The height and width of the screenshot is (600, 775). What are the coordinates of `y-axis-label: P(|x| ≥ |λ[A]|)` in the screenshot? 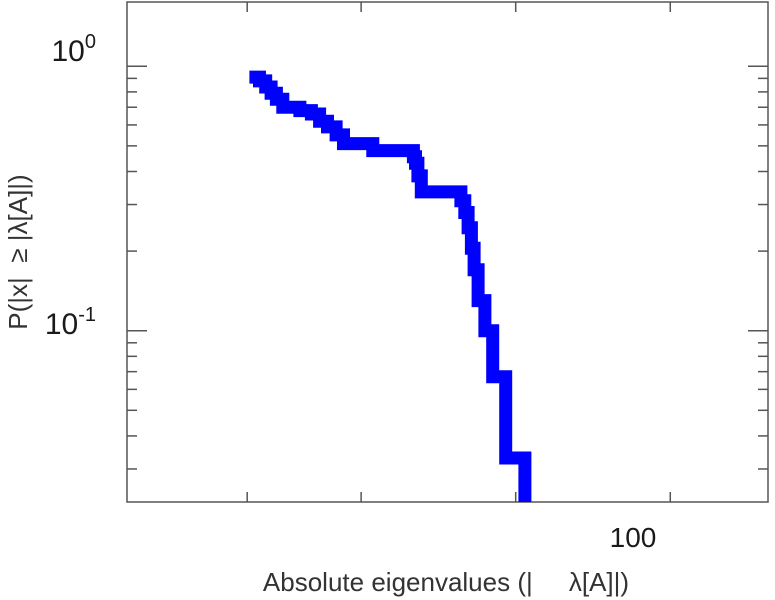 It's located at (18, 251).